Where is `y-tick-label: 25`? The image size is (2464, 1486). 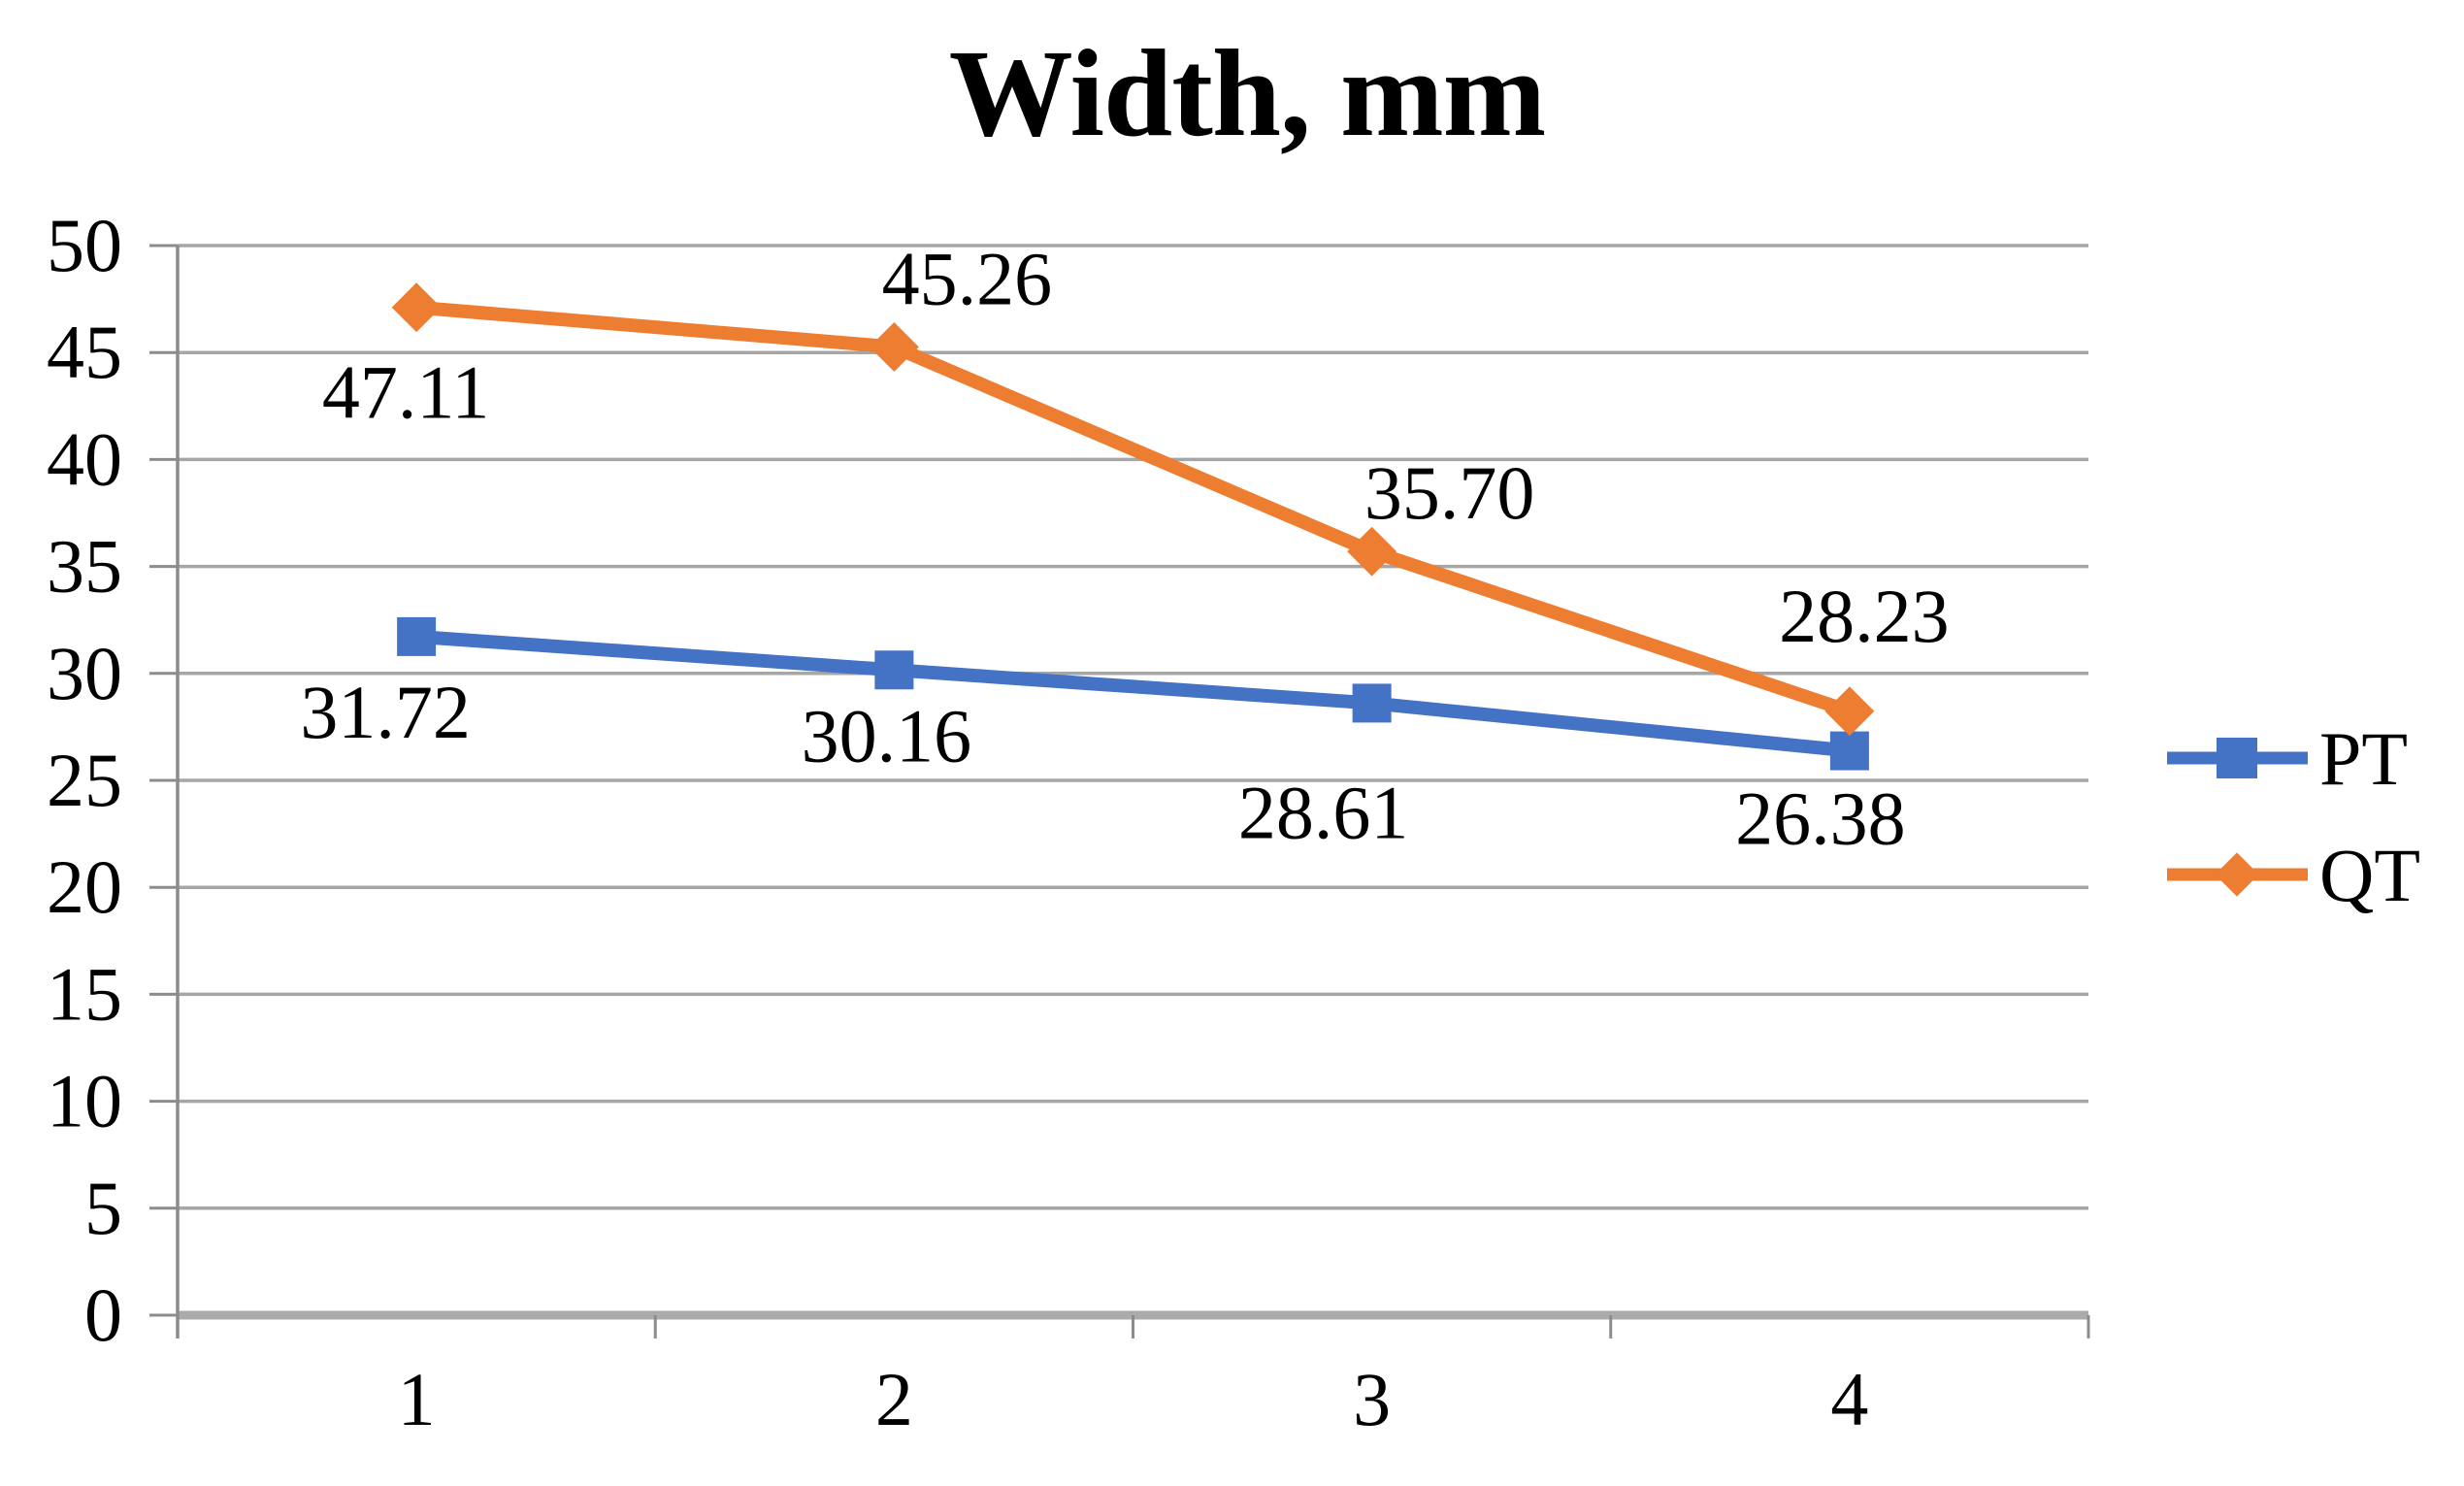
y-tick-label: 25 is located at coordinates (85, 780).